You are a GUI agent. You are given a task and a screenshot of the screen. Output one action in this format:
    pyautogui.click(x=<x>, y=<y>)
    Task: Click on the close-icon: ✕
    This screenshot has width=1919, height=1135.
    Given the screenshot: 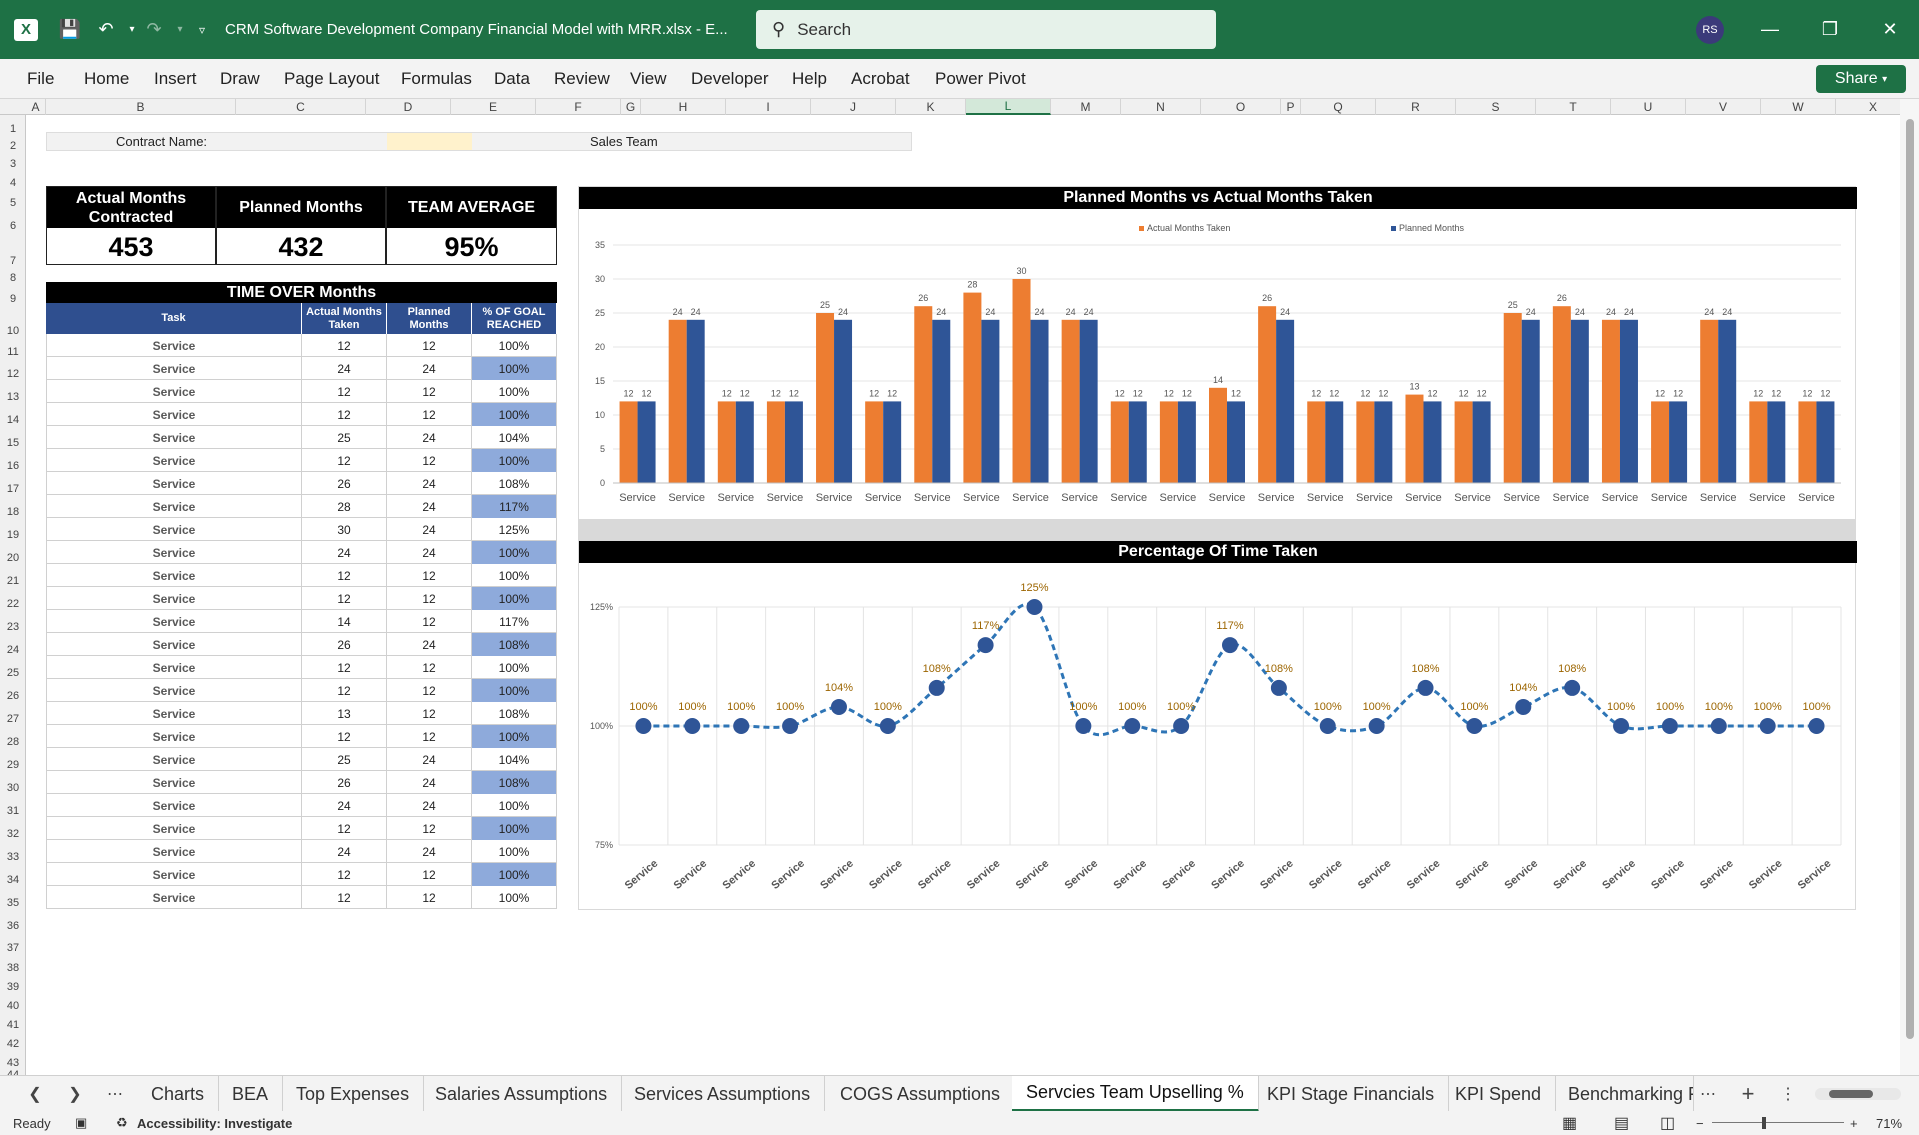 What is the action you would take?
    pyautogui.click(x=1890, y=29)
    